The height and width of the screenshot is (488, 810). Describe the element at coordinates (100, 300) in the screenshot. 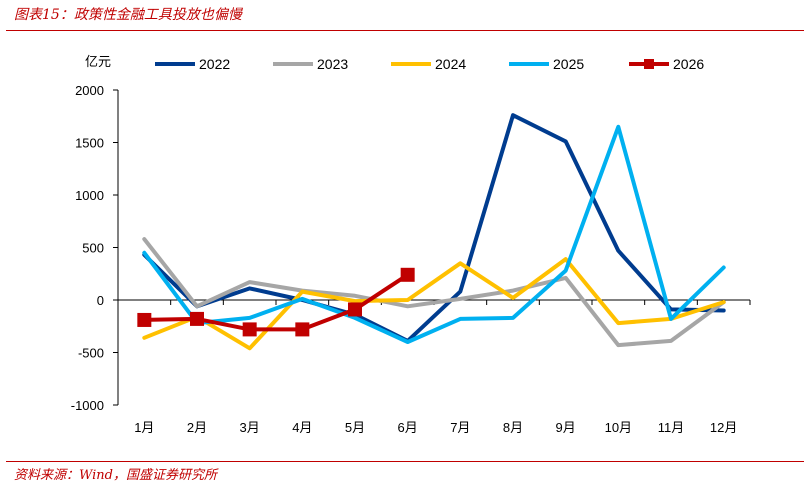

I see `y-tick-label: 0` at that location.